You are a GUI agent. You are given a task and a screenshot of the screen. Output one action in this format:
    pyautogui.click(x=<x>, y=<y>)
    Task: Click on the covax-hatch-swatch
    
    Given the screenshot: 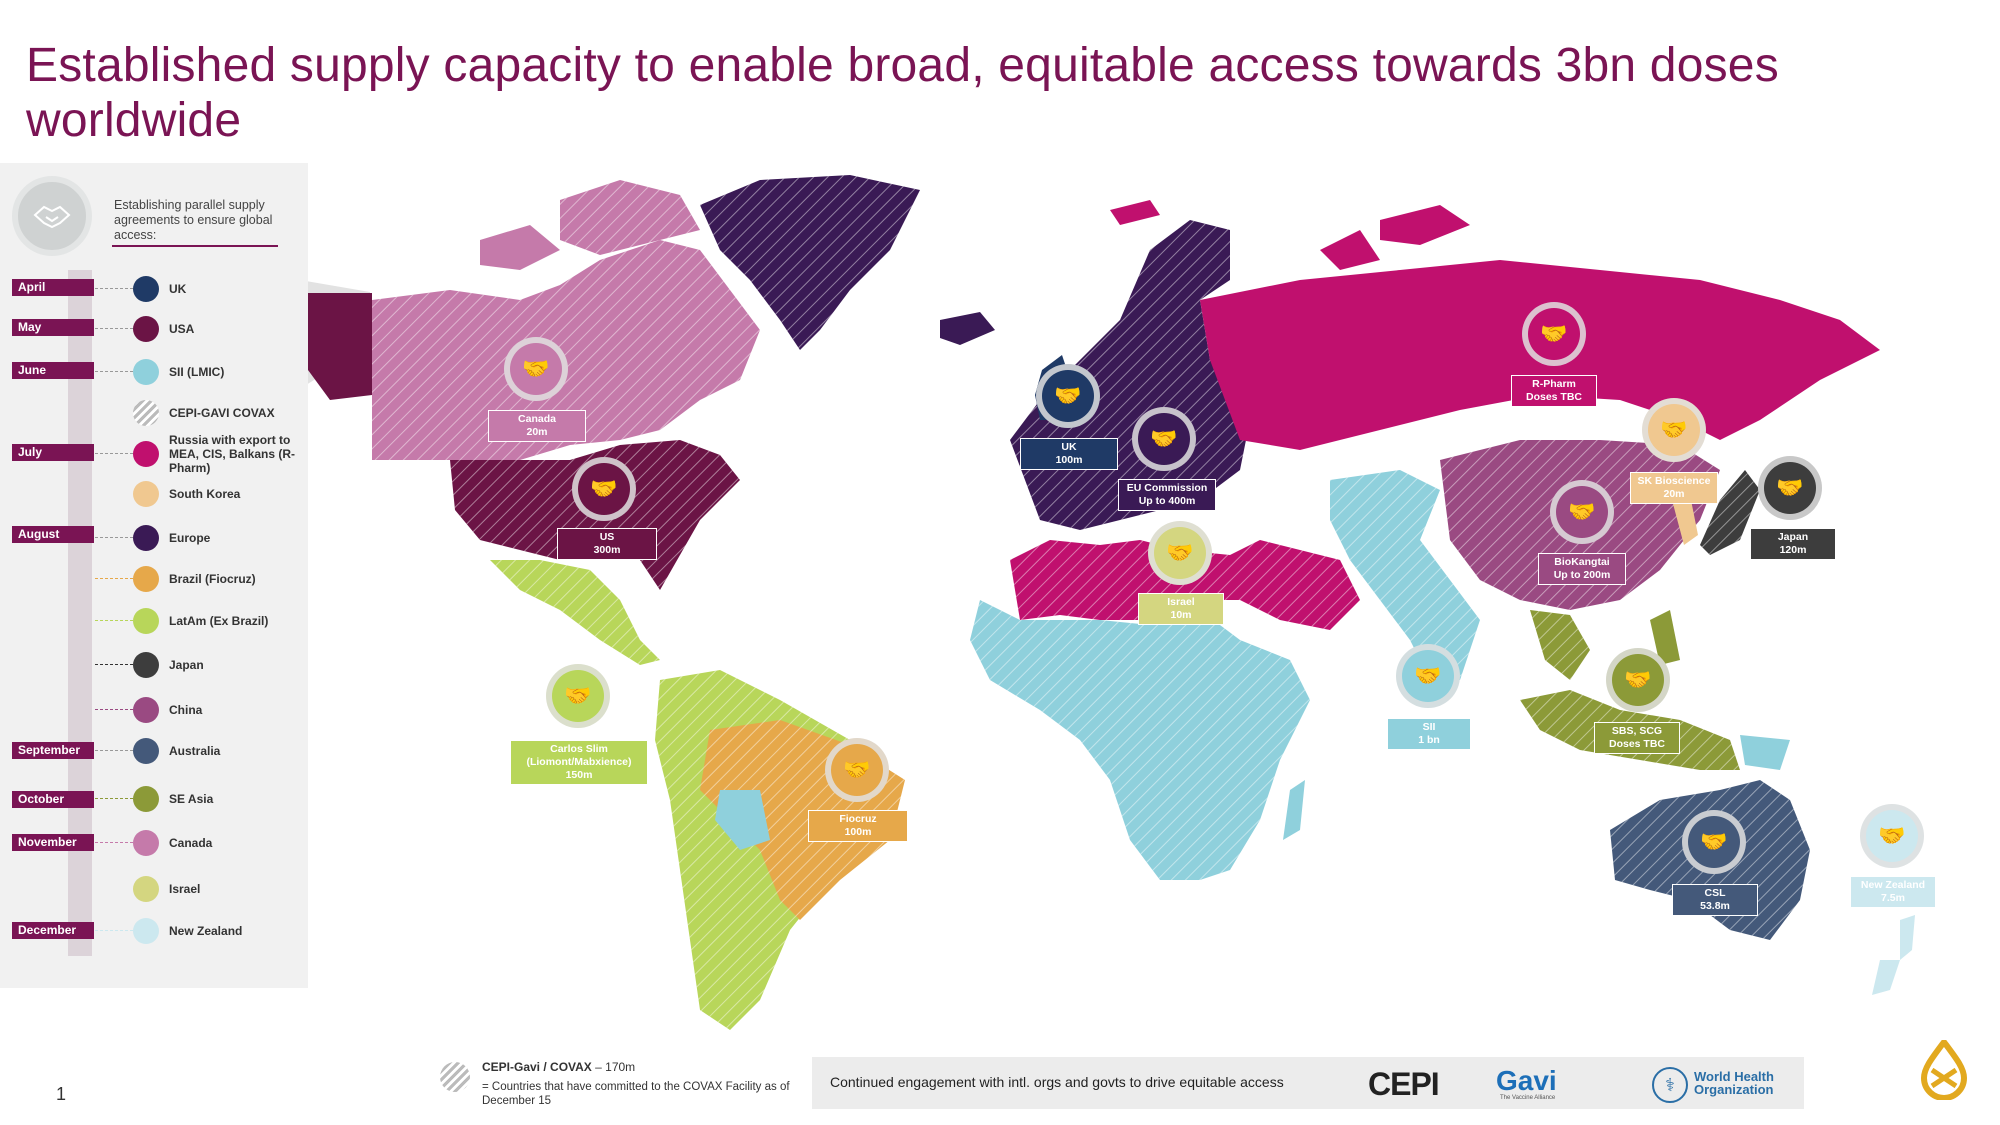 What is the action you would take?
    pyautogui.click(x=455, y=1077)
    